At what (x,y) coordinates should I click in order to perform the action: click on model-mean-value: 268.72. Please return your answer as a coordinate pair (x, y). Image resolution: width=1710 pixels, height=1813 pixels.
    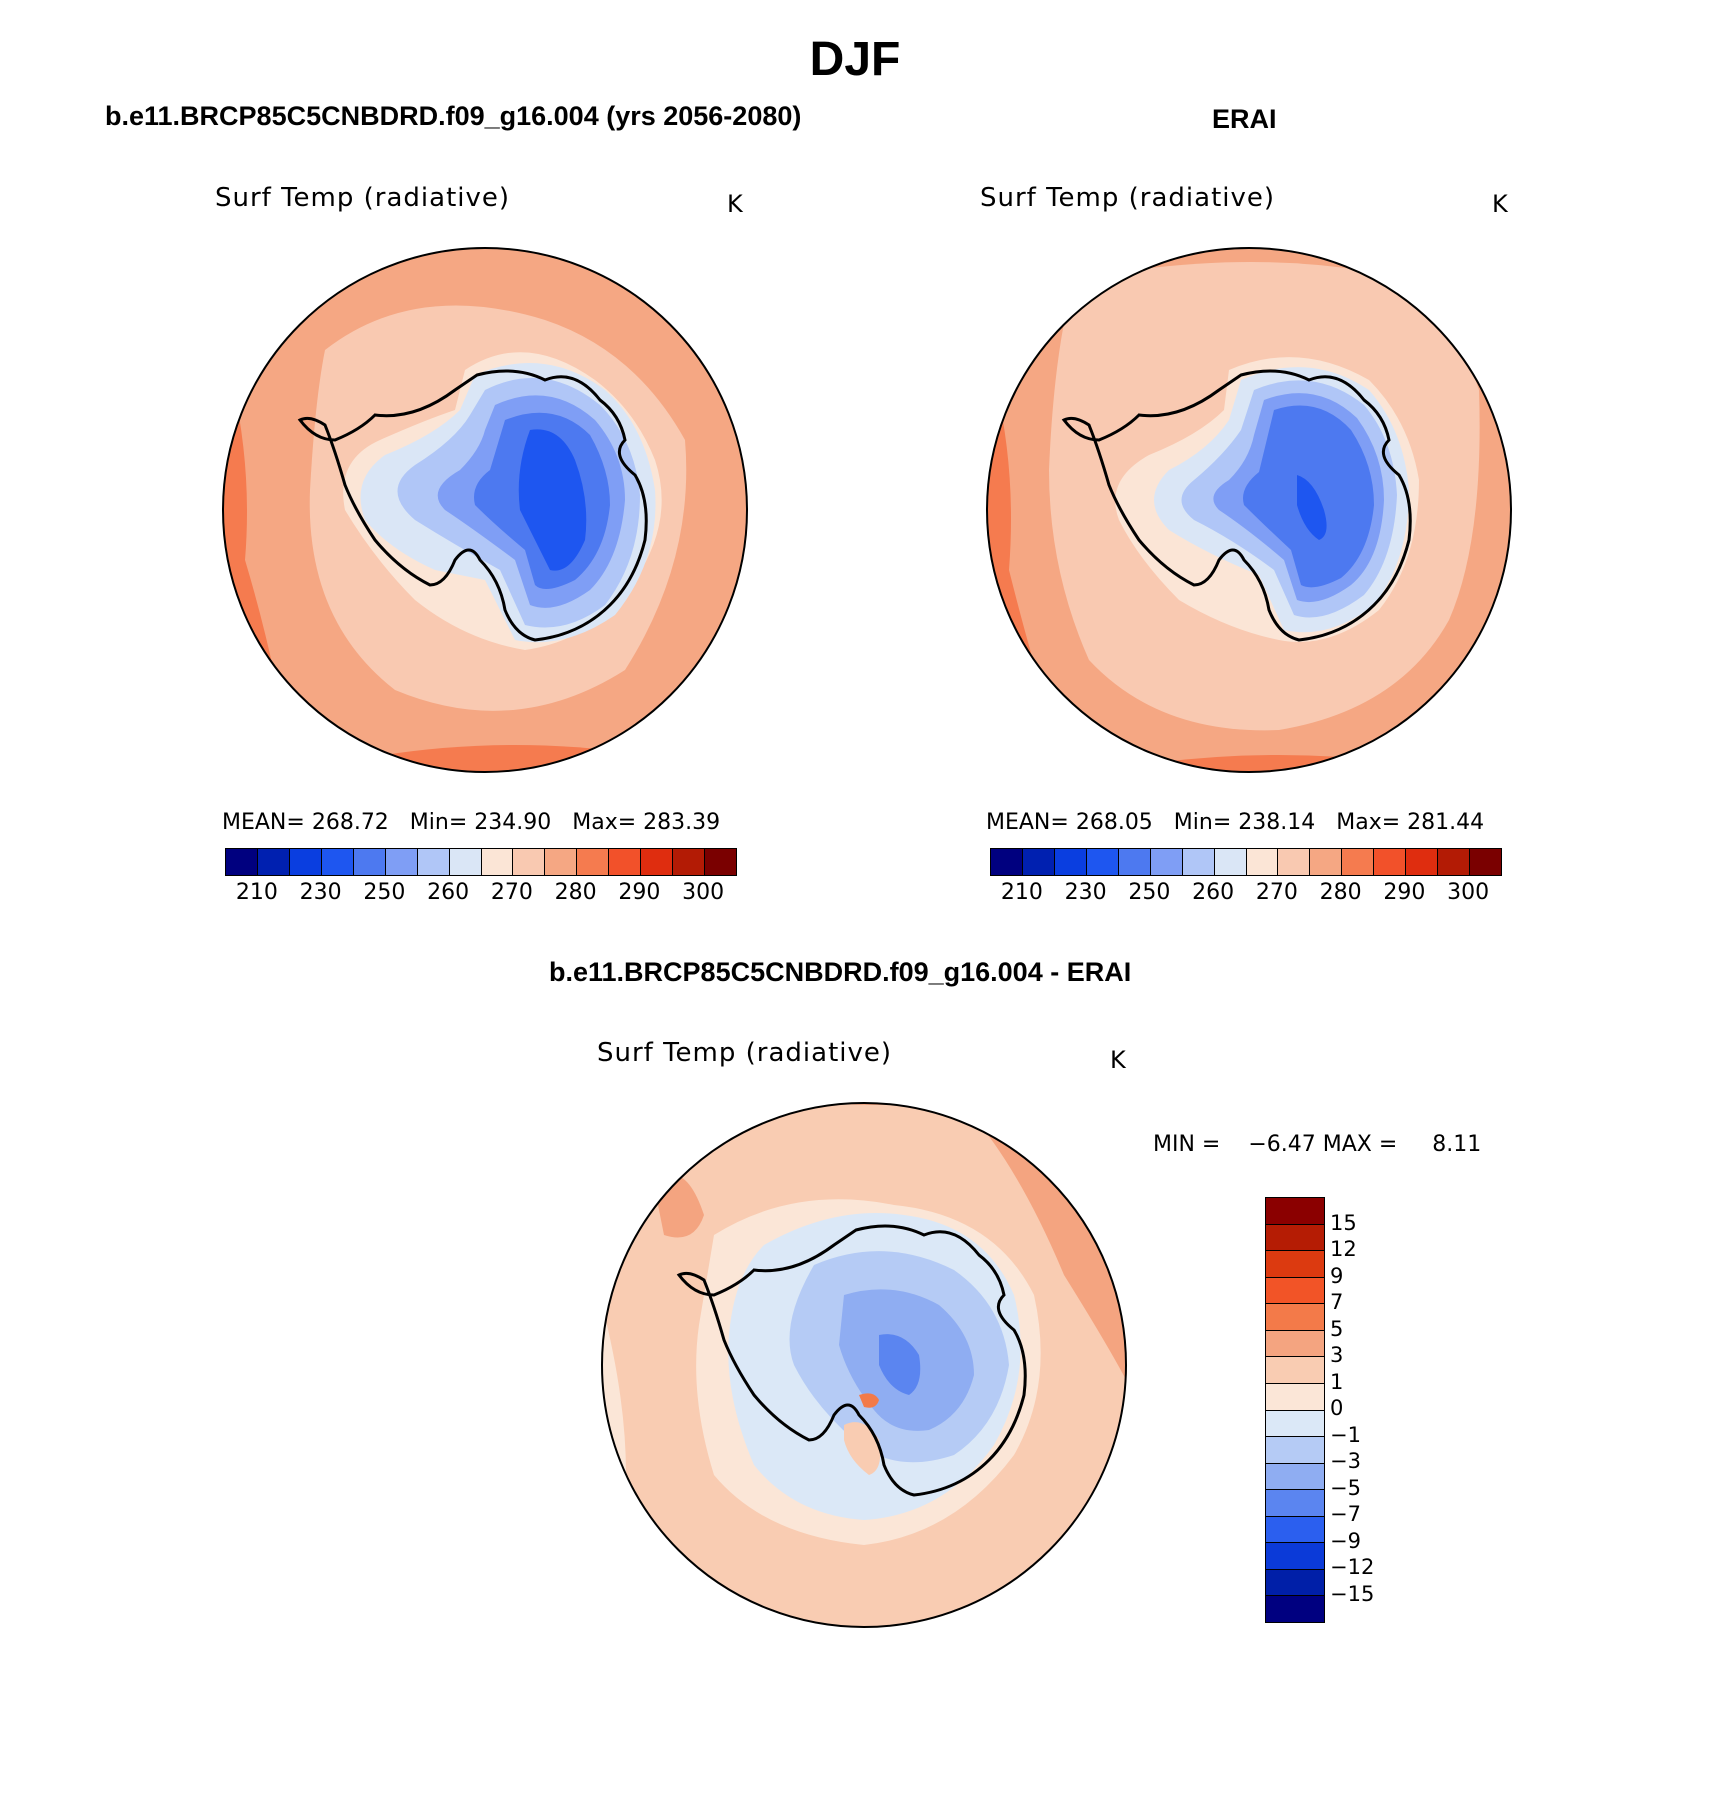
    Looking at the image, I should click on (350, 822).